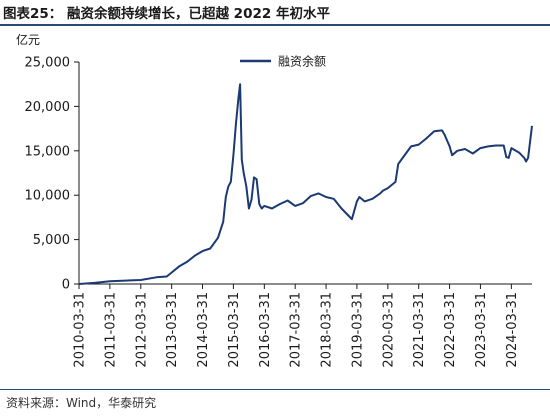 This screenshot has width=550, height=416. What do you see at coordinates (302, 61) in the screenshot?
I see `legend-label: 融资余额` at bounding box center [302, 61].